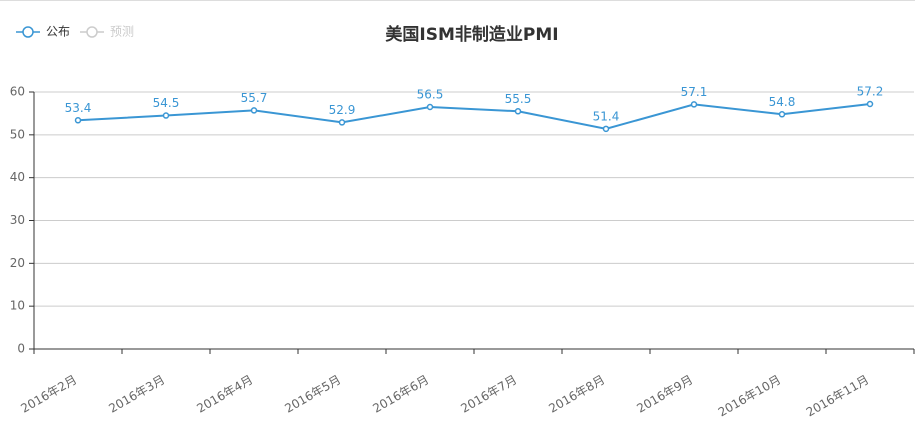 The width and height of the screenshot is (915, 428). I want to click on y-tick-label: 10, so click(17, 306).